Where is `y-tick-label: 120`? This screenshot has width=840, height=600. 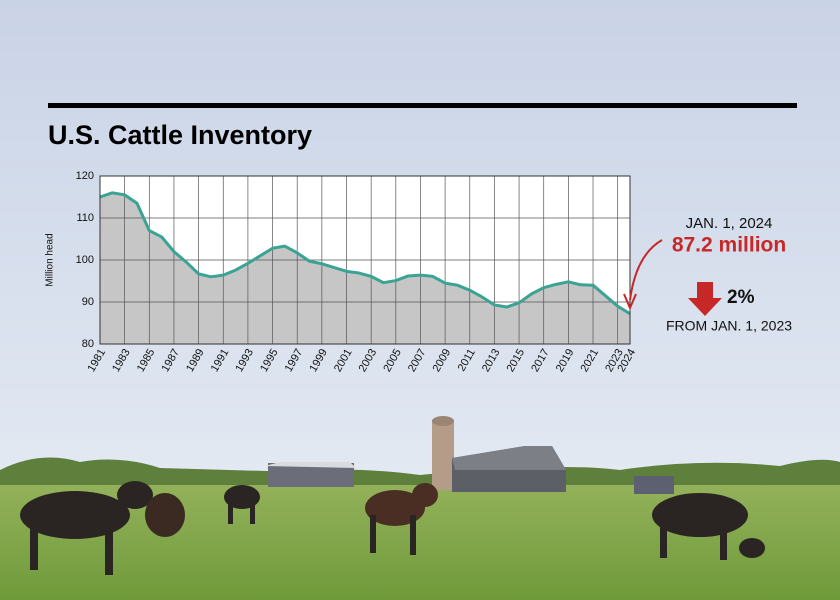 y-tick-label: 120 is located at coordinates (85, 176).